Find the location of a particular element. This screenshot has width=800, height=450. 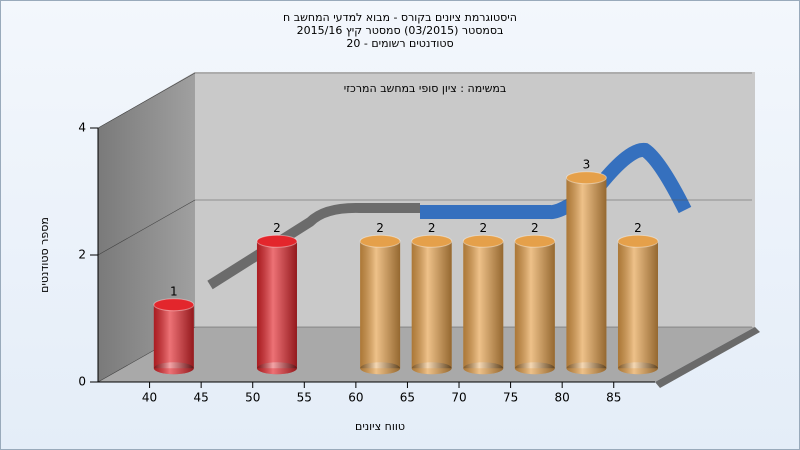

annotation: במשימה : ציון סופי במחשב המרכזי is located at coordinates (425, 88).